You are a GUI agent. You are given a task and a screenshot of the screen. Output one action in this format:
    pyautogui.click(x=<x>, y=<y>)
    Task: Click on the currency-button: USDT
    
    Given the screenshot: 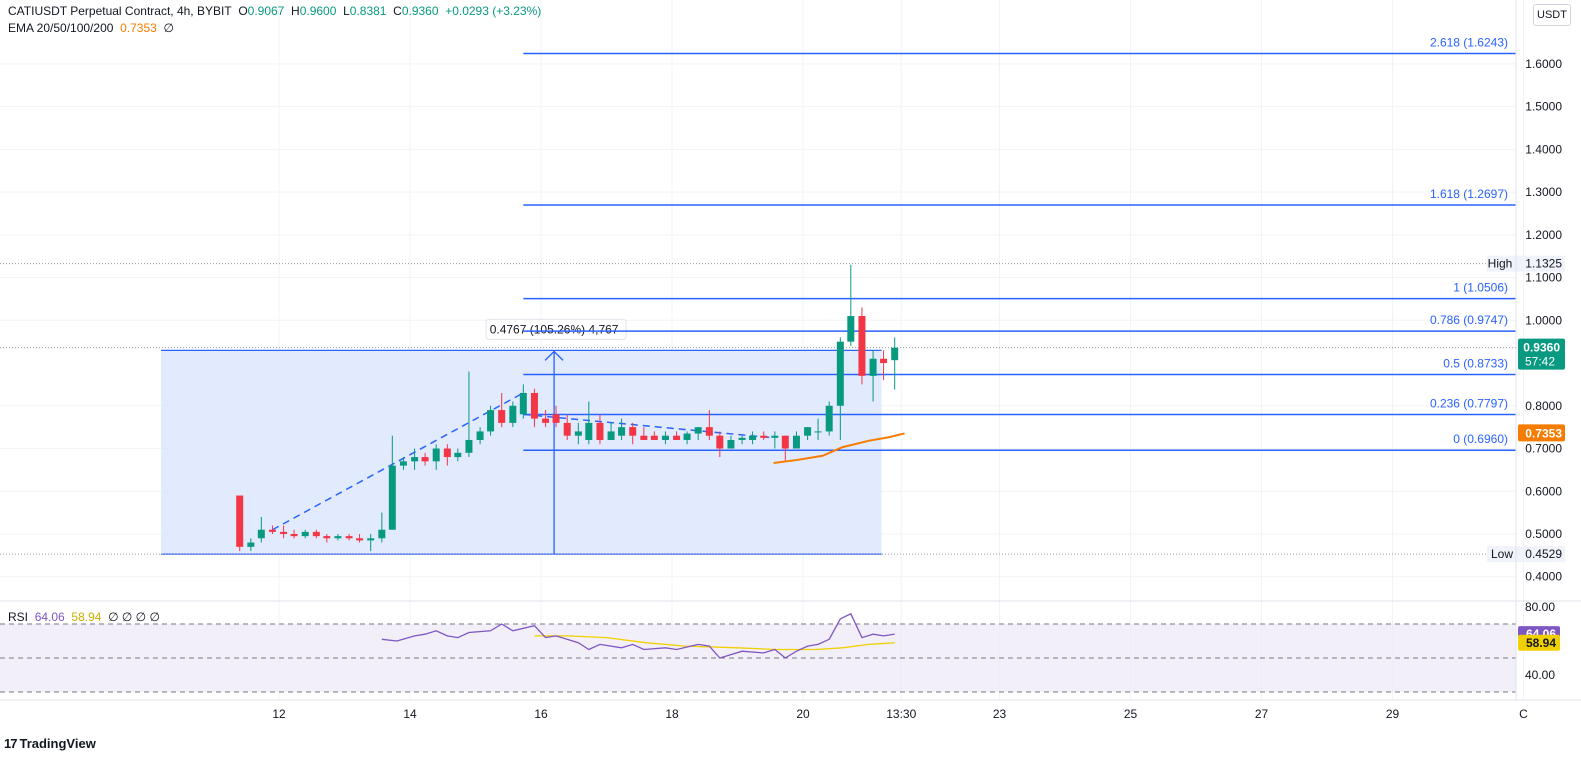 What is the action you would take?
    pyautogui.click(x=1552, y=15)
    